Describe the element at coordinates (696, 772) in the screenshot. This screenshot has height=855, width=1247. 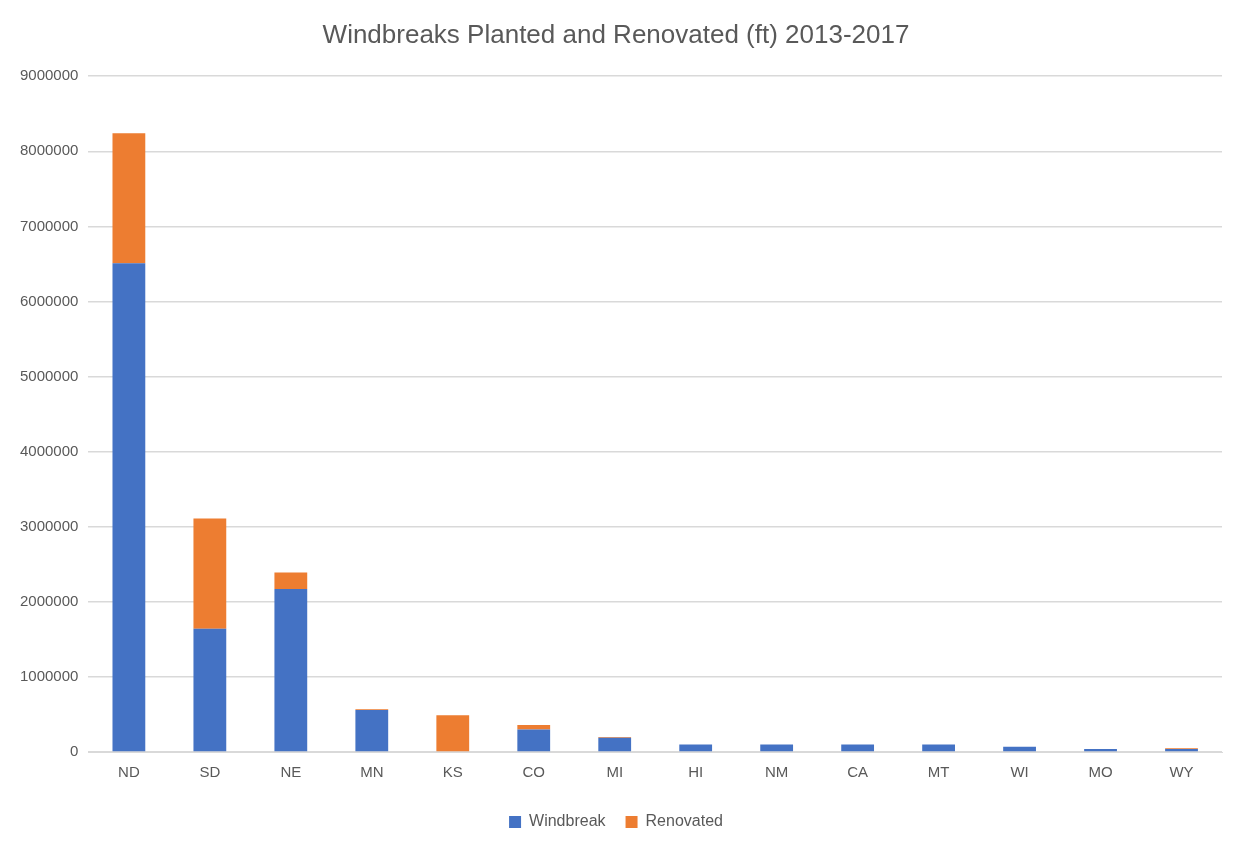
I see `x-tick-label: HI` at that location.